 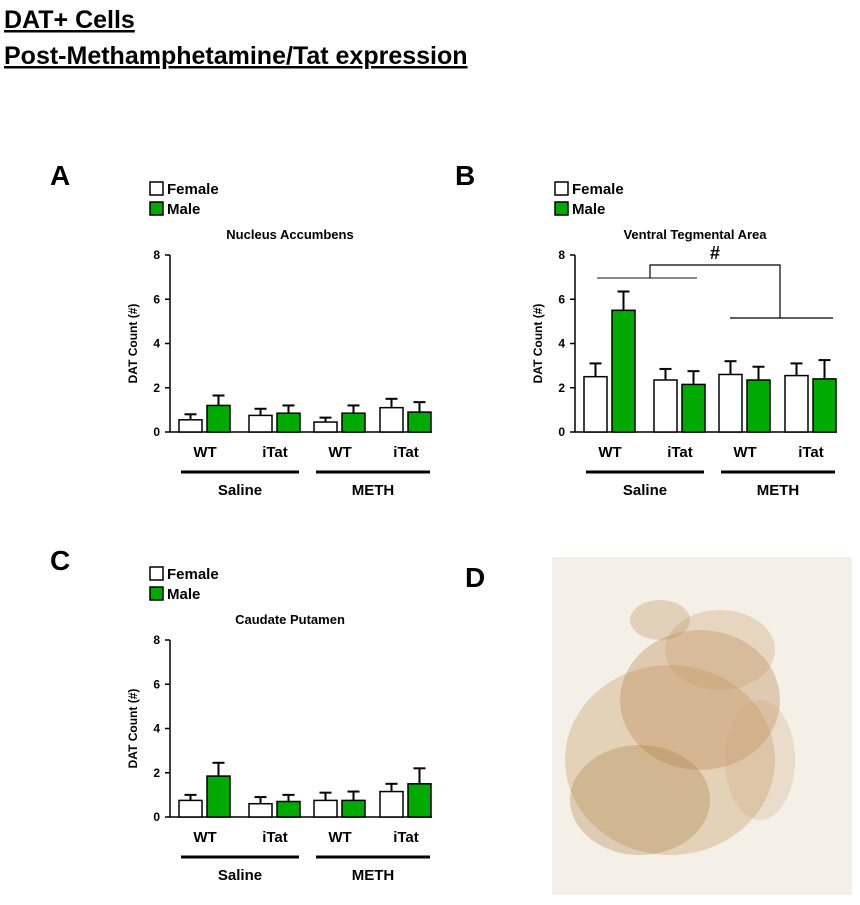 What do you see at coordinates (715, 253) in the screenshot?
I see `significance-mark: #` at bounding box center [715, 253].